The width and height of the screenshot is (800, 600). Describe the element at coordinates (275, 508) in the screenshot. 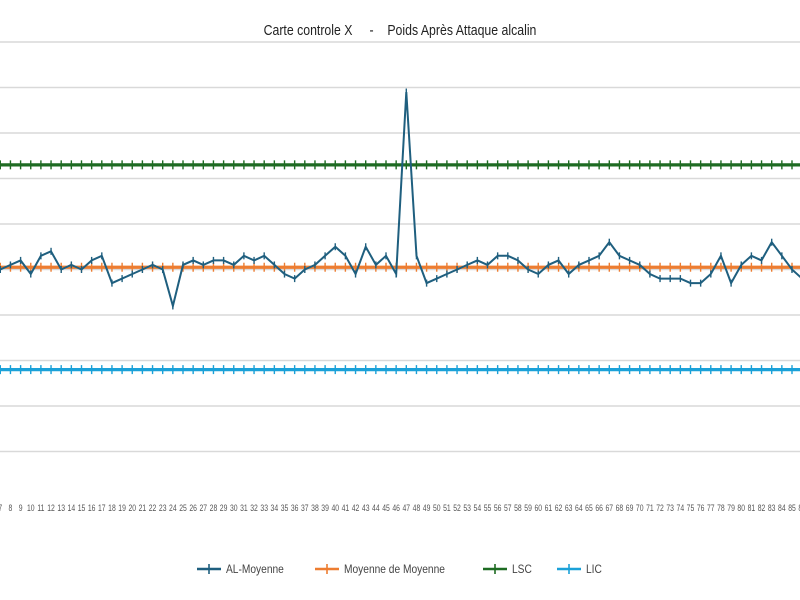

I see `x-tick-label: 34` at that location.